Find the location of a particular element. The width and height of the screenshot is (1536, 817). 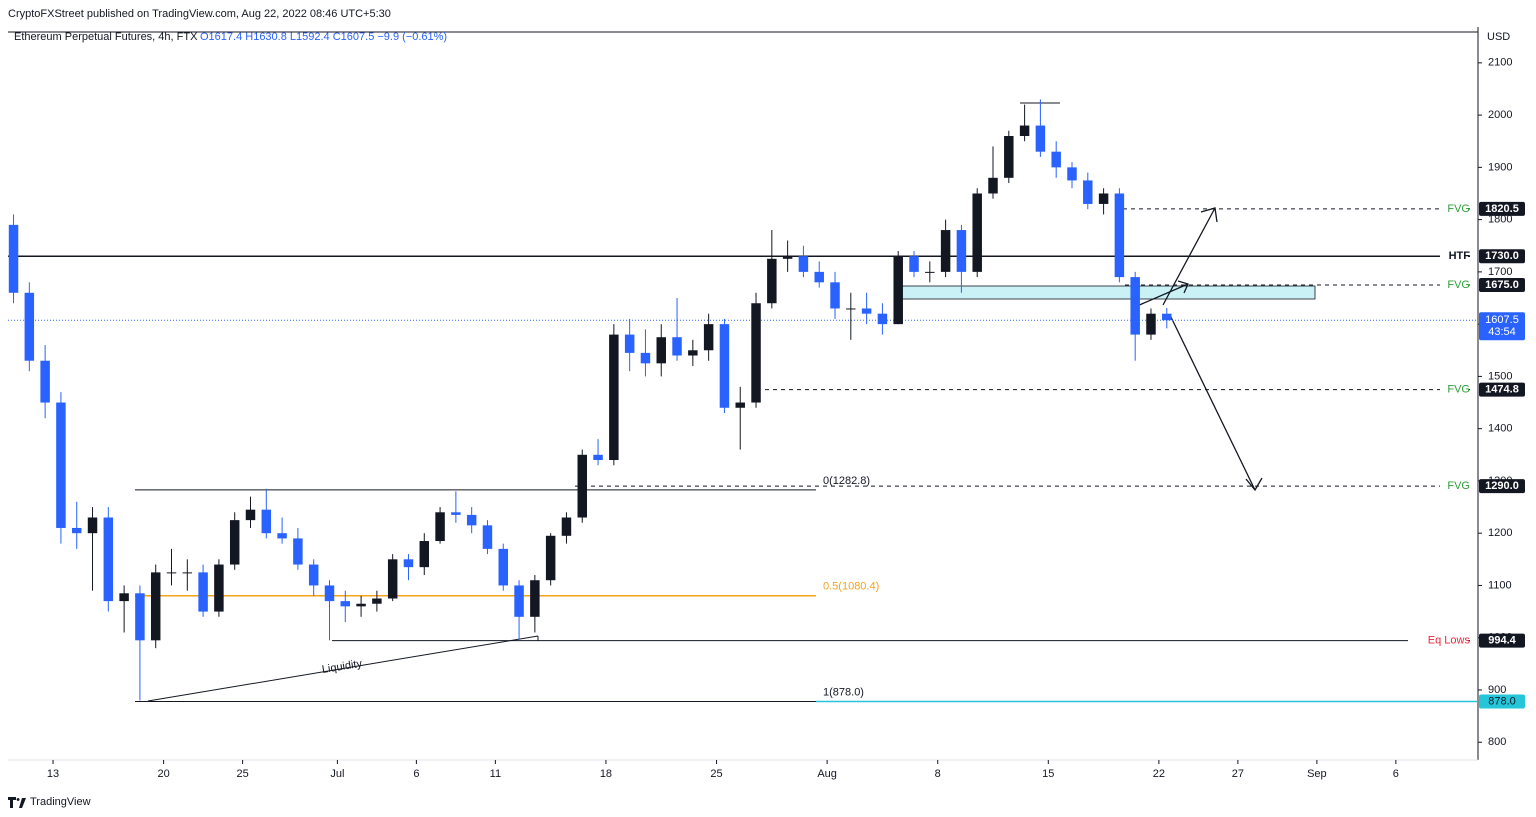

last-price-label: 1607.5 is located at coordinates (1502, 320).